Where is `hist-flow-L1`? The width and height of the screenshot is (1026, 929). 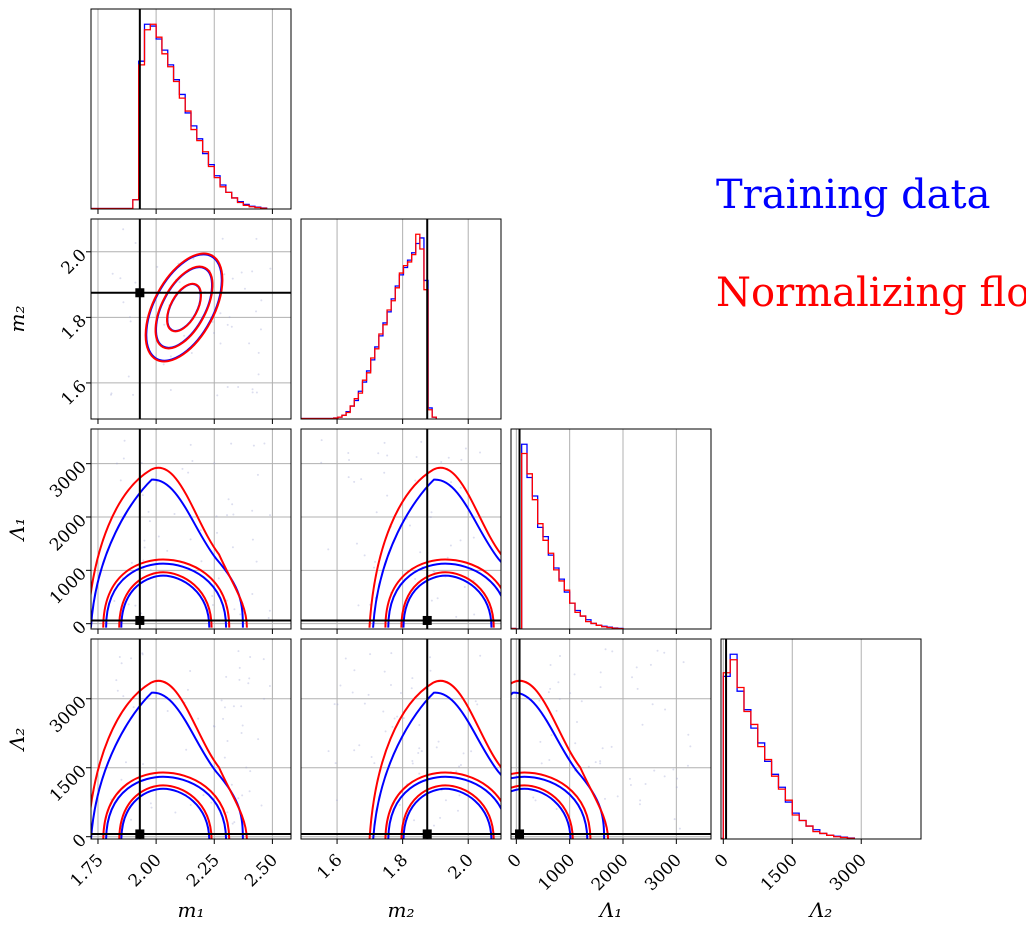
hist-flow-L1 is located at coordinates (570, 540).